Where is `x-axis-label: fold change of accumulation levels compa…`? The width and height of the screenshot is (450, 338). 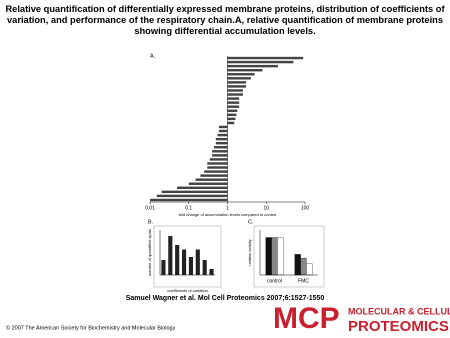
x-axis-label: fold change of accumulation levels compa… is located at coordinates (228, 214).